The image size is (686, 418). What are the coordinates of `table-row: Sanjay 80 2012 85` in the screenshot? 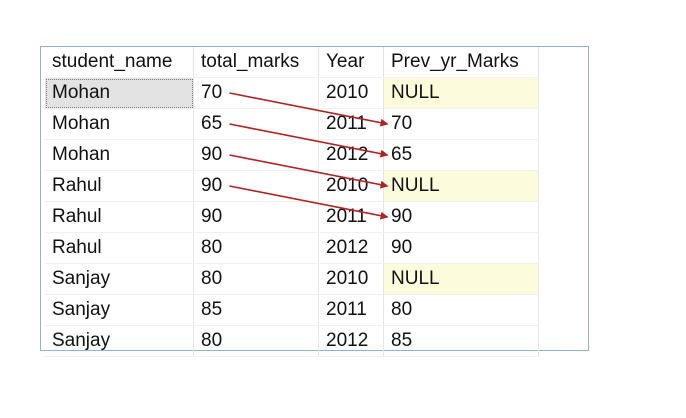 It's located at (292, 341).